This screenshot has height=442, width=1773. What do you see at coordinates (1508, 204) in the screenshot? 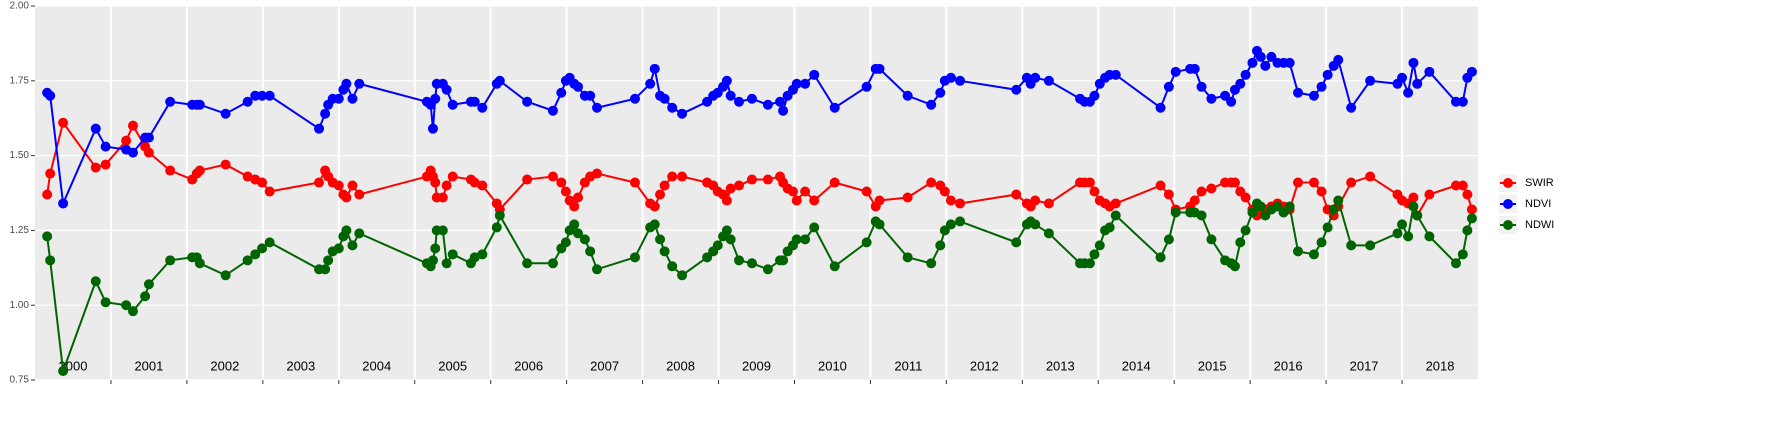
I see `legend-marker` at bounding box center [1508, 204].